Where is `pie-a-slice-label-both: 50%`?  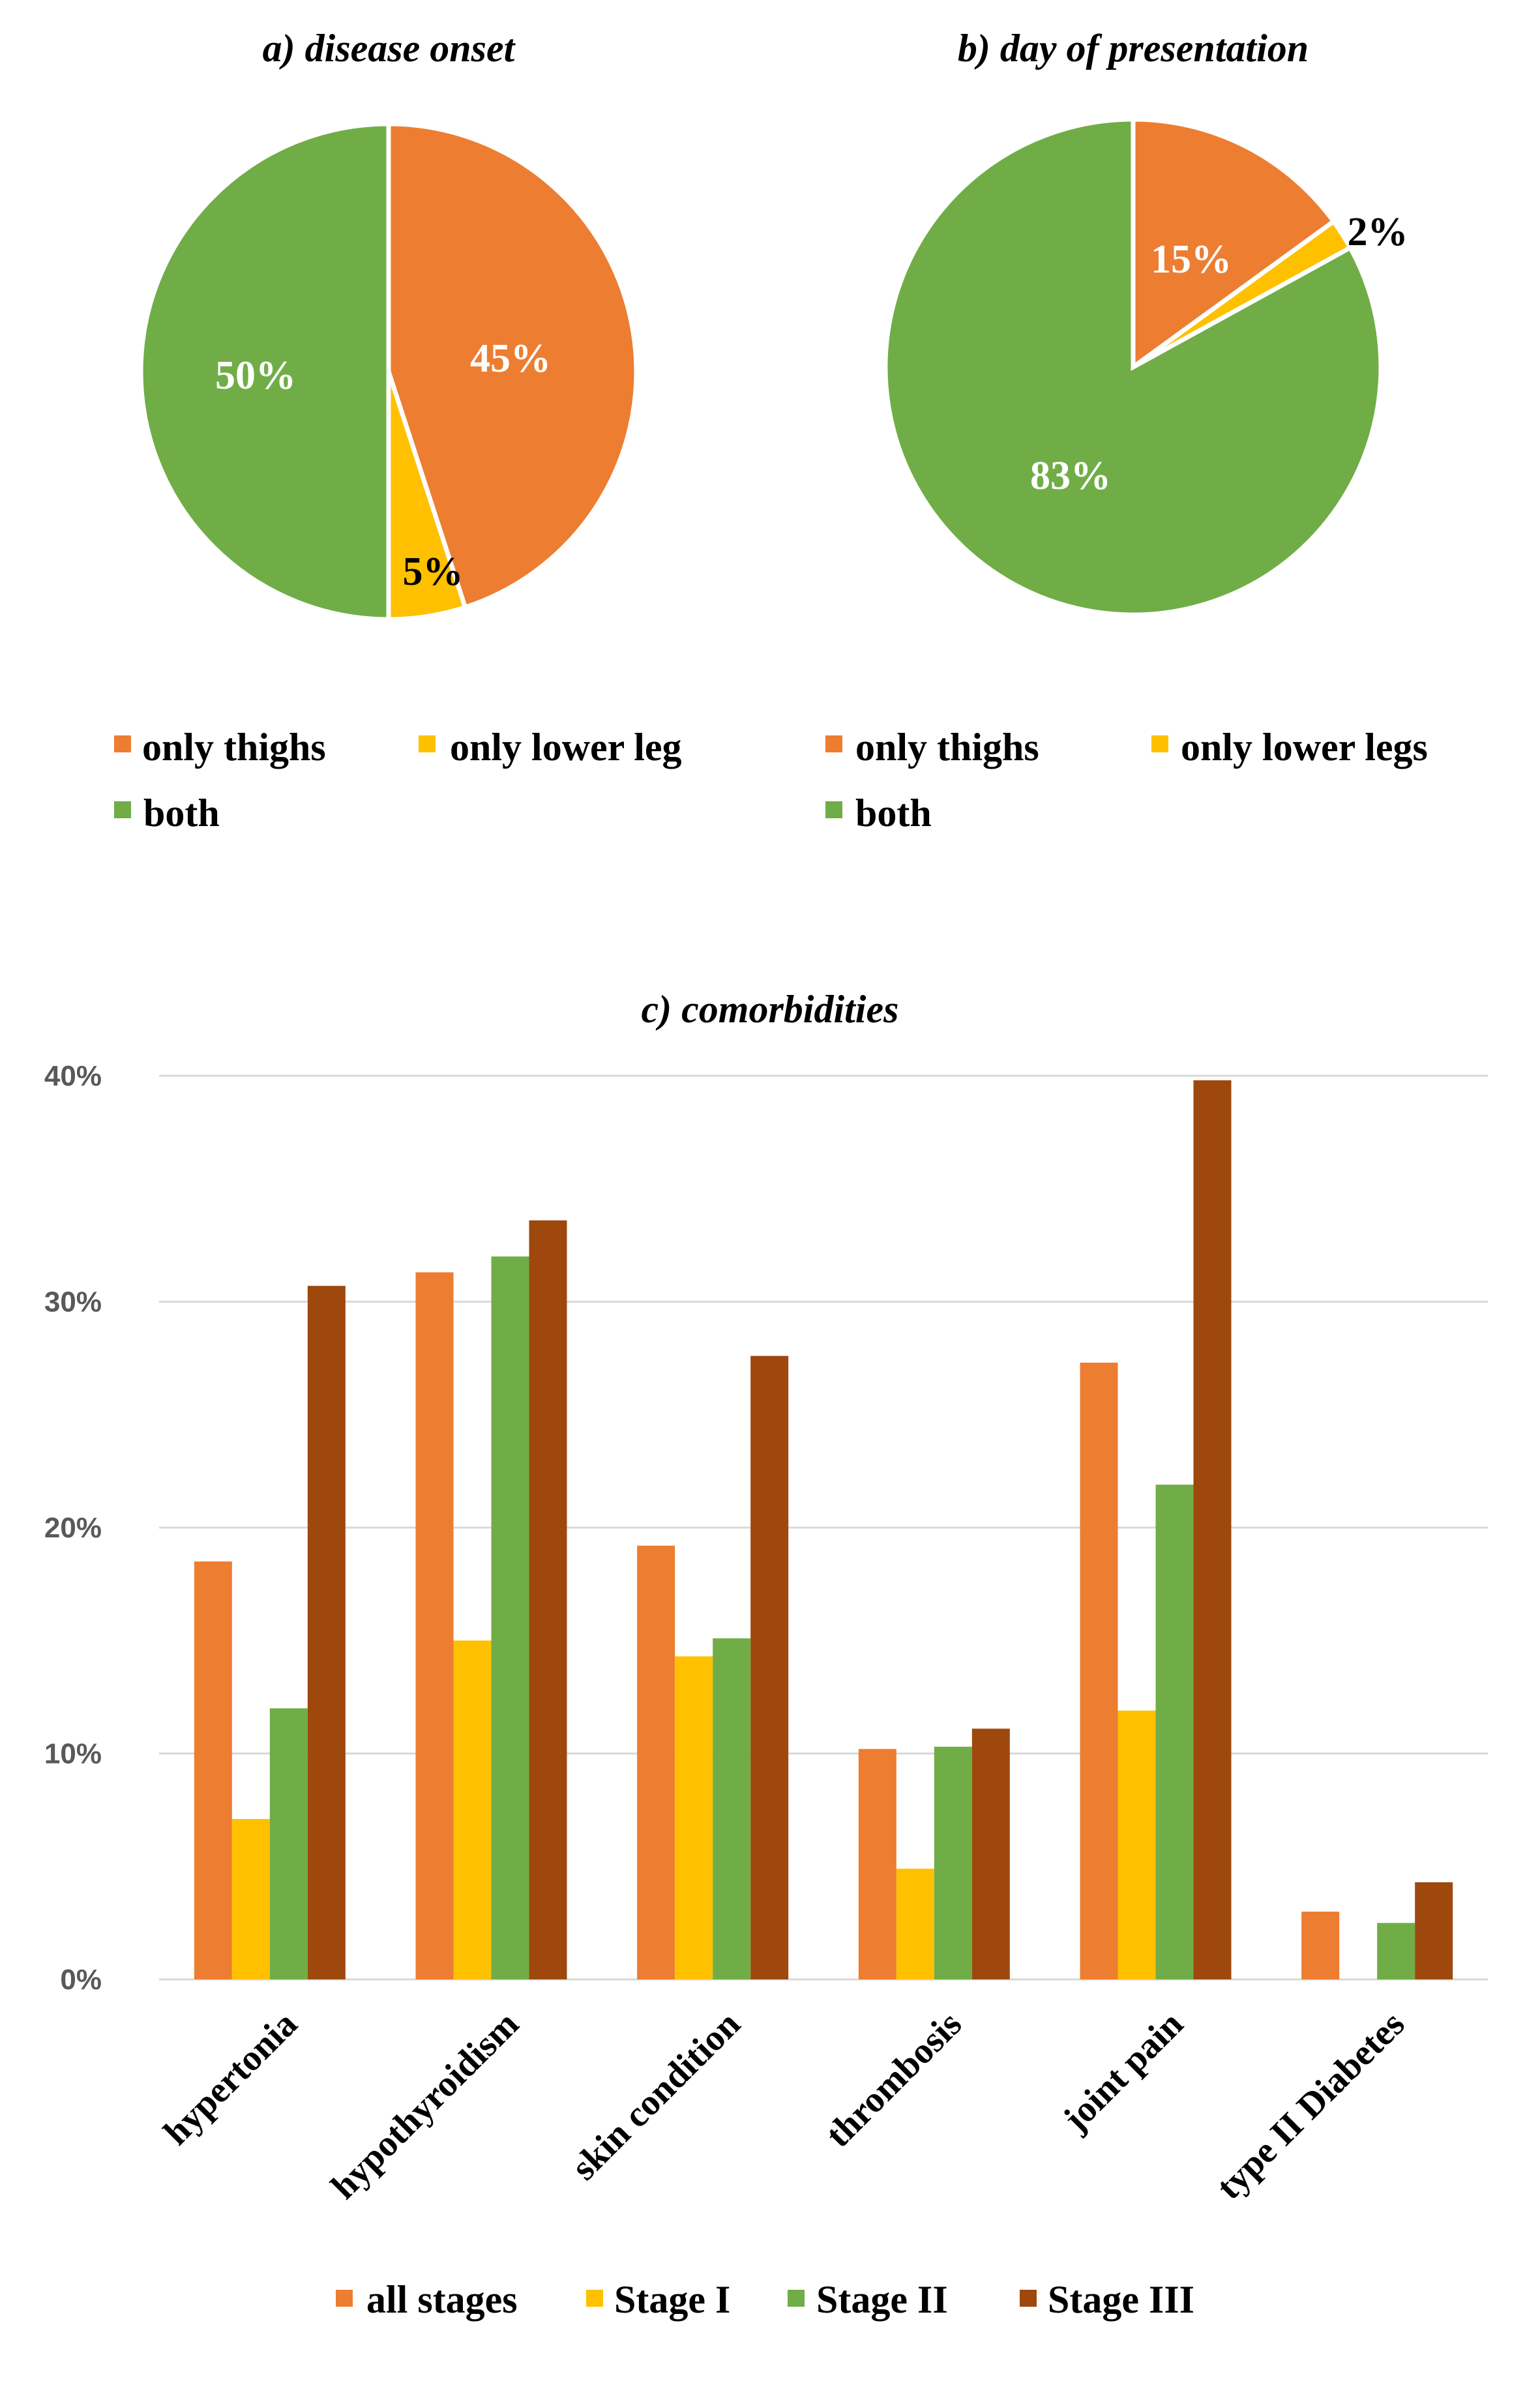 pie-a-slice-label-both: 50% is located at coordinates (255, 375).